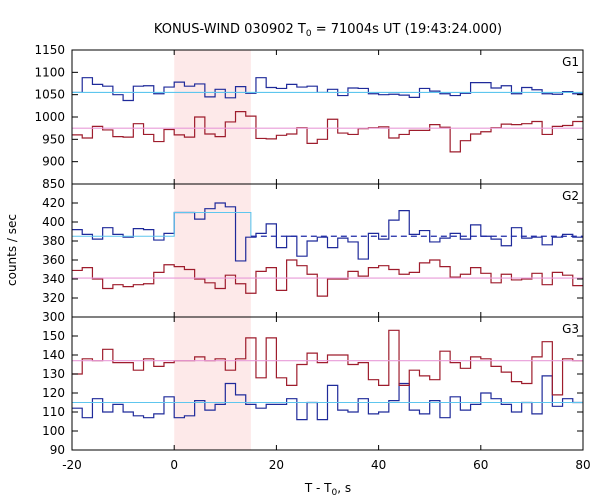 The image size is (600, 500). I want to click on y-tick-label: 360, so click(53, 260).